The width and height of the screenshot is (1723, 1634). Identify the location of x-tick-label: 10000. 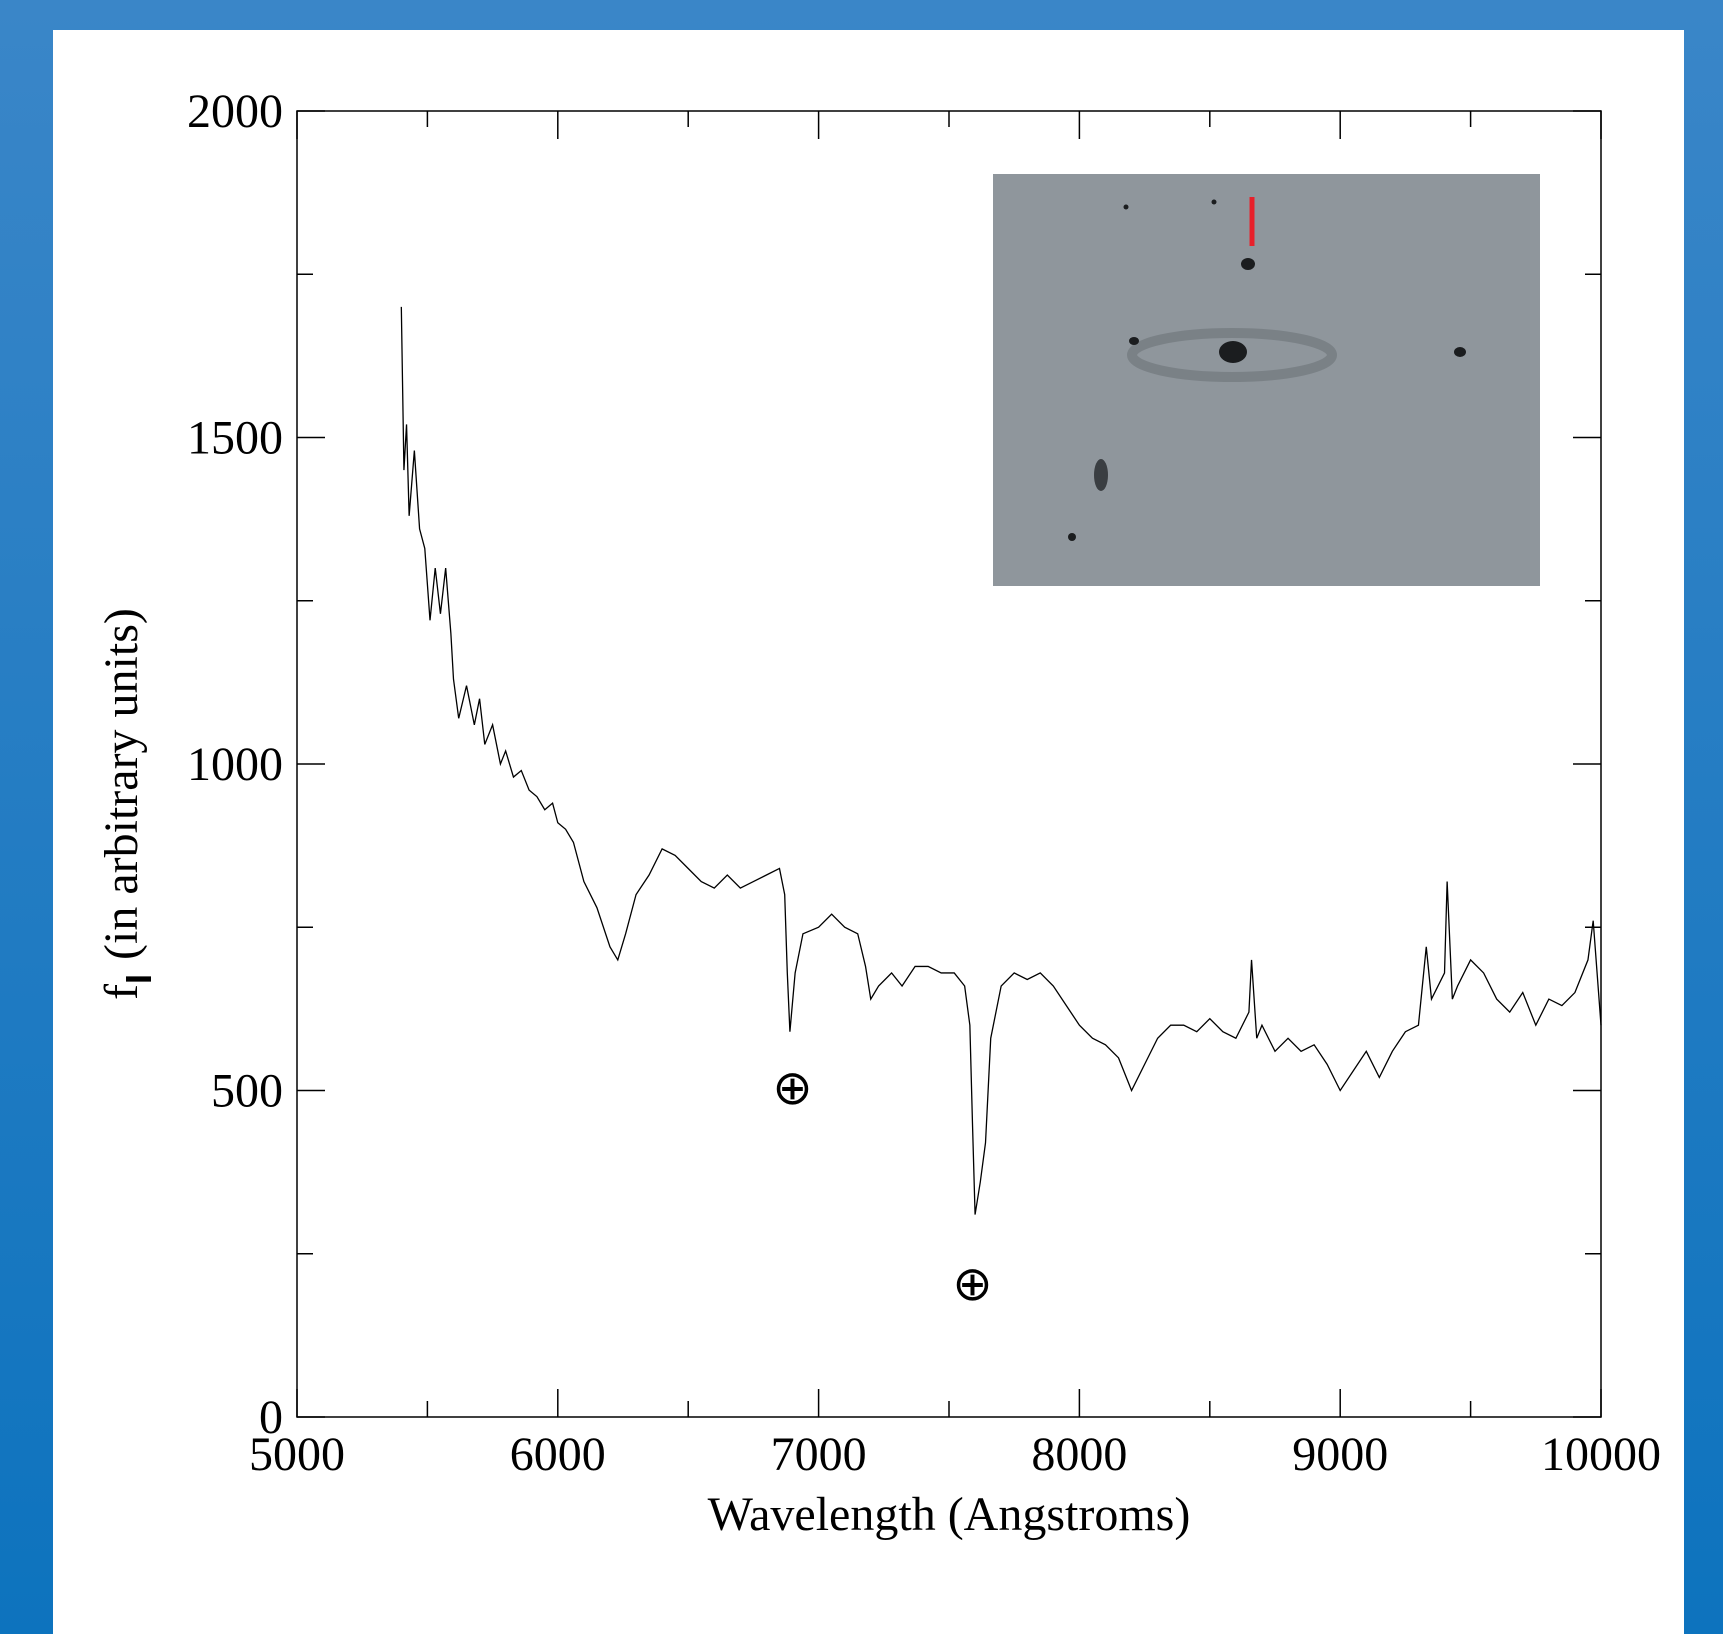
(1601, 1454).